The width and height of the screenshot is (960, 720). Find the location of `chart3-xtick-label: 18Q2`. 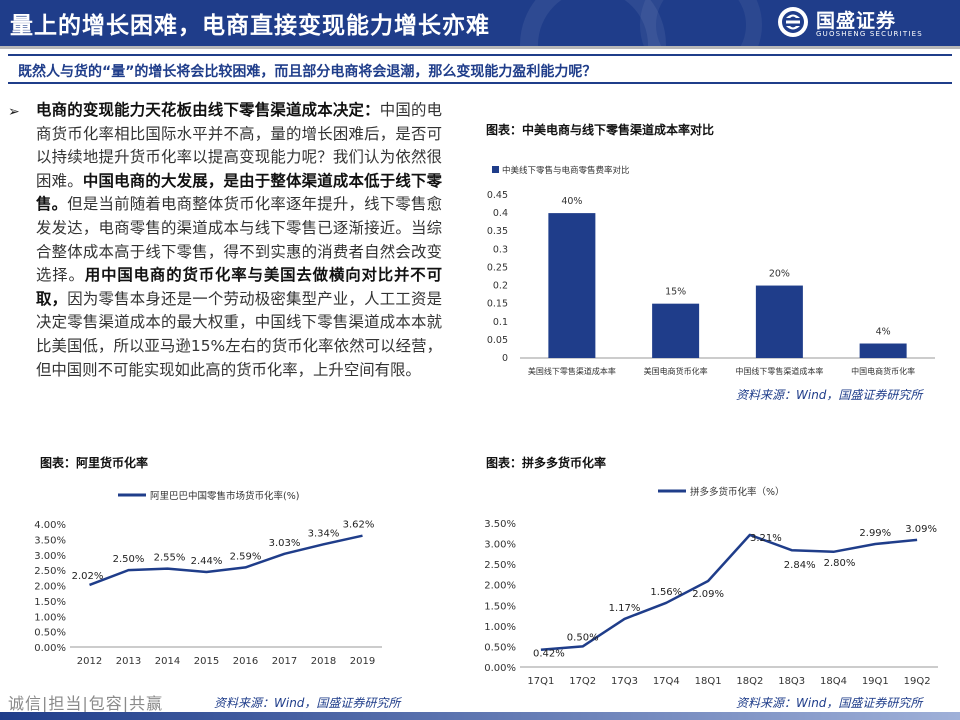

chart3-xtick-label: 18Q2 is located at coordinates (749, 681).